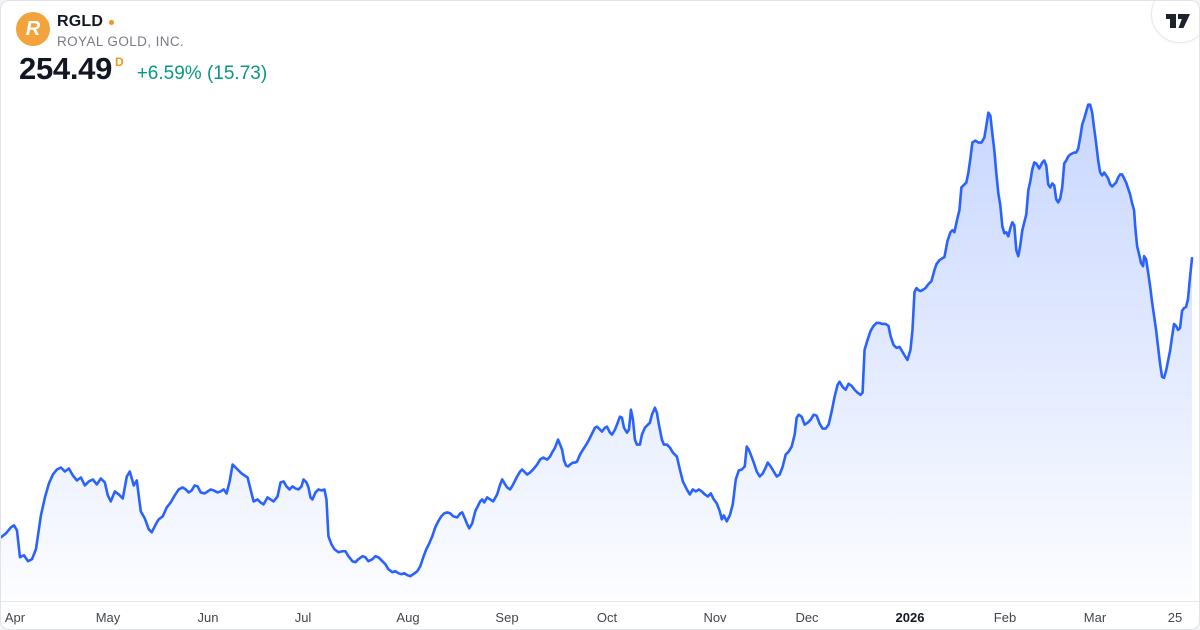 Image resolution: width=1200 pixels, height=630 pixels. I want to click on tradingview-icon, so click(1178, 21).